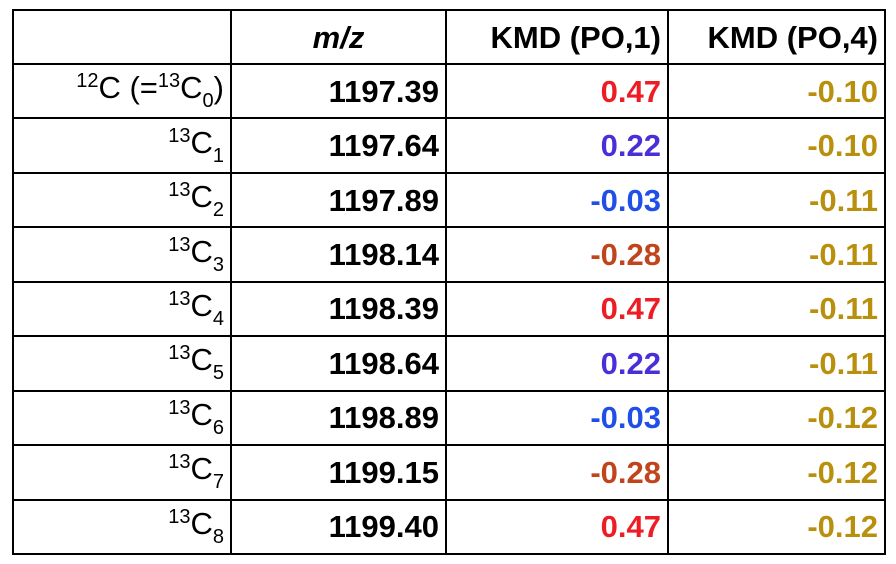 Image resolution: width=896 pixels, height=564 pixels. I want to click on mz-value: 1197.64, so click(338, 145).